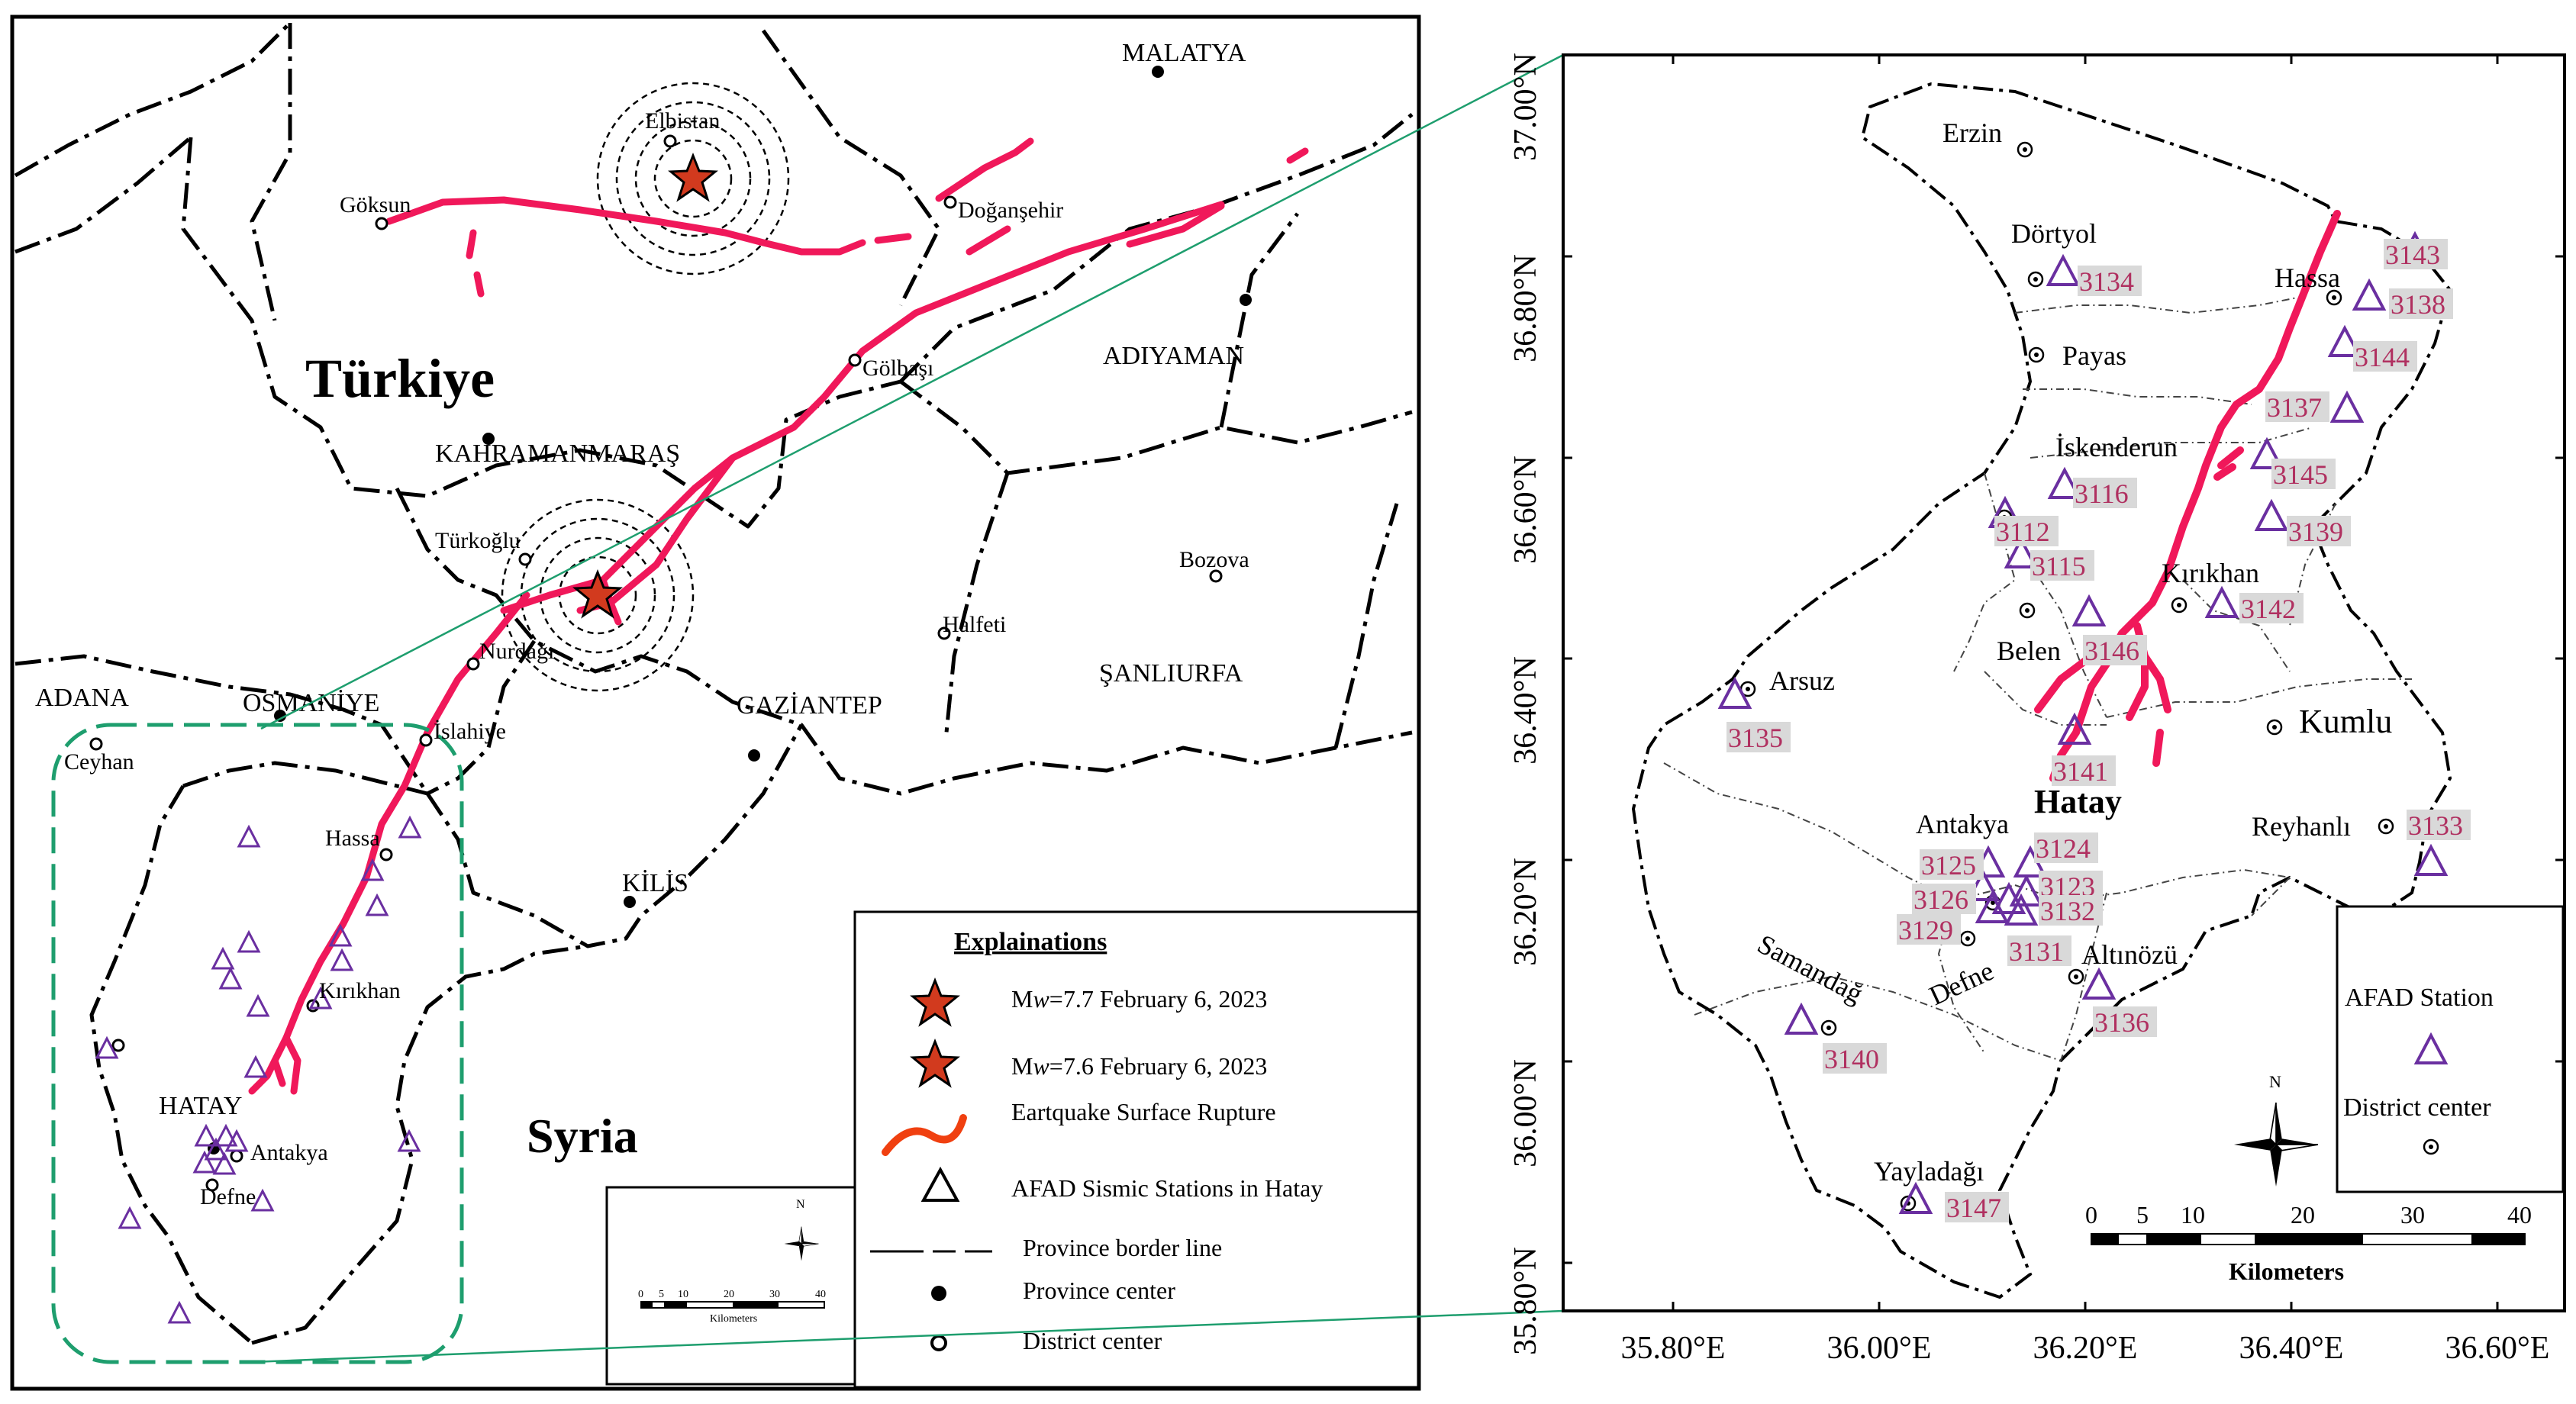 Image resolution: width=2576 pixels, height=1404 pixels. I want to click on district-label-goksun: Göksun, so click(376, 205).